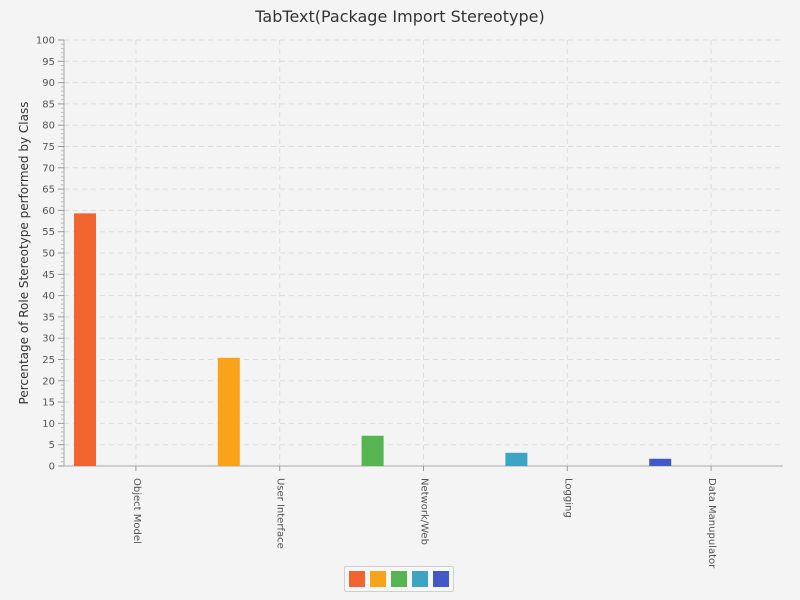  I want to click on y-tick-label: 40, so click(48, 296).